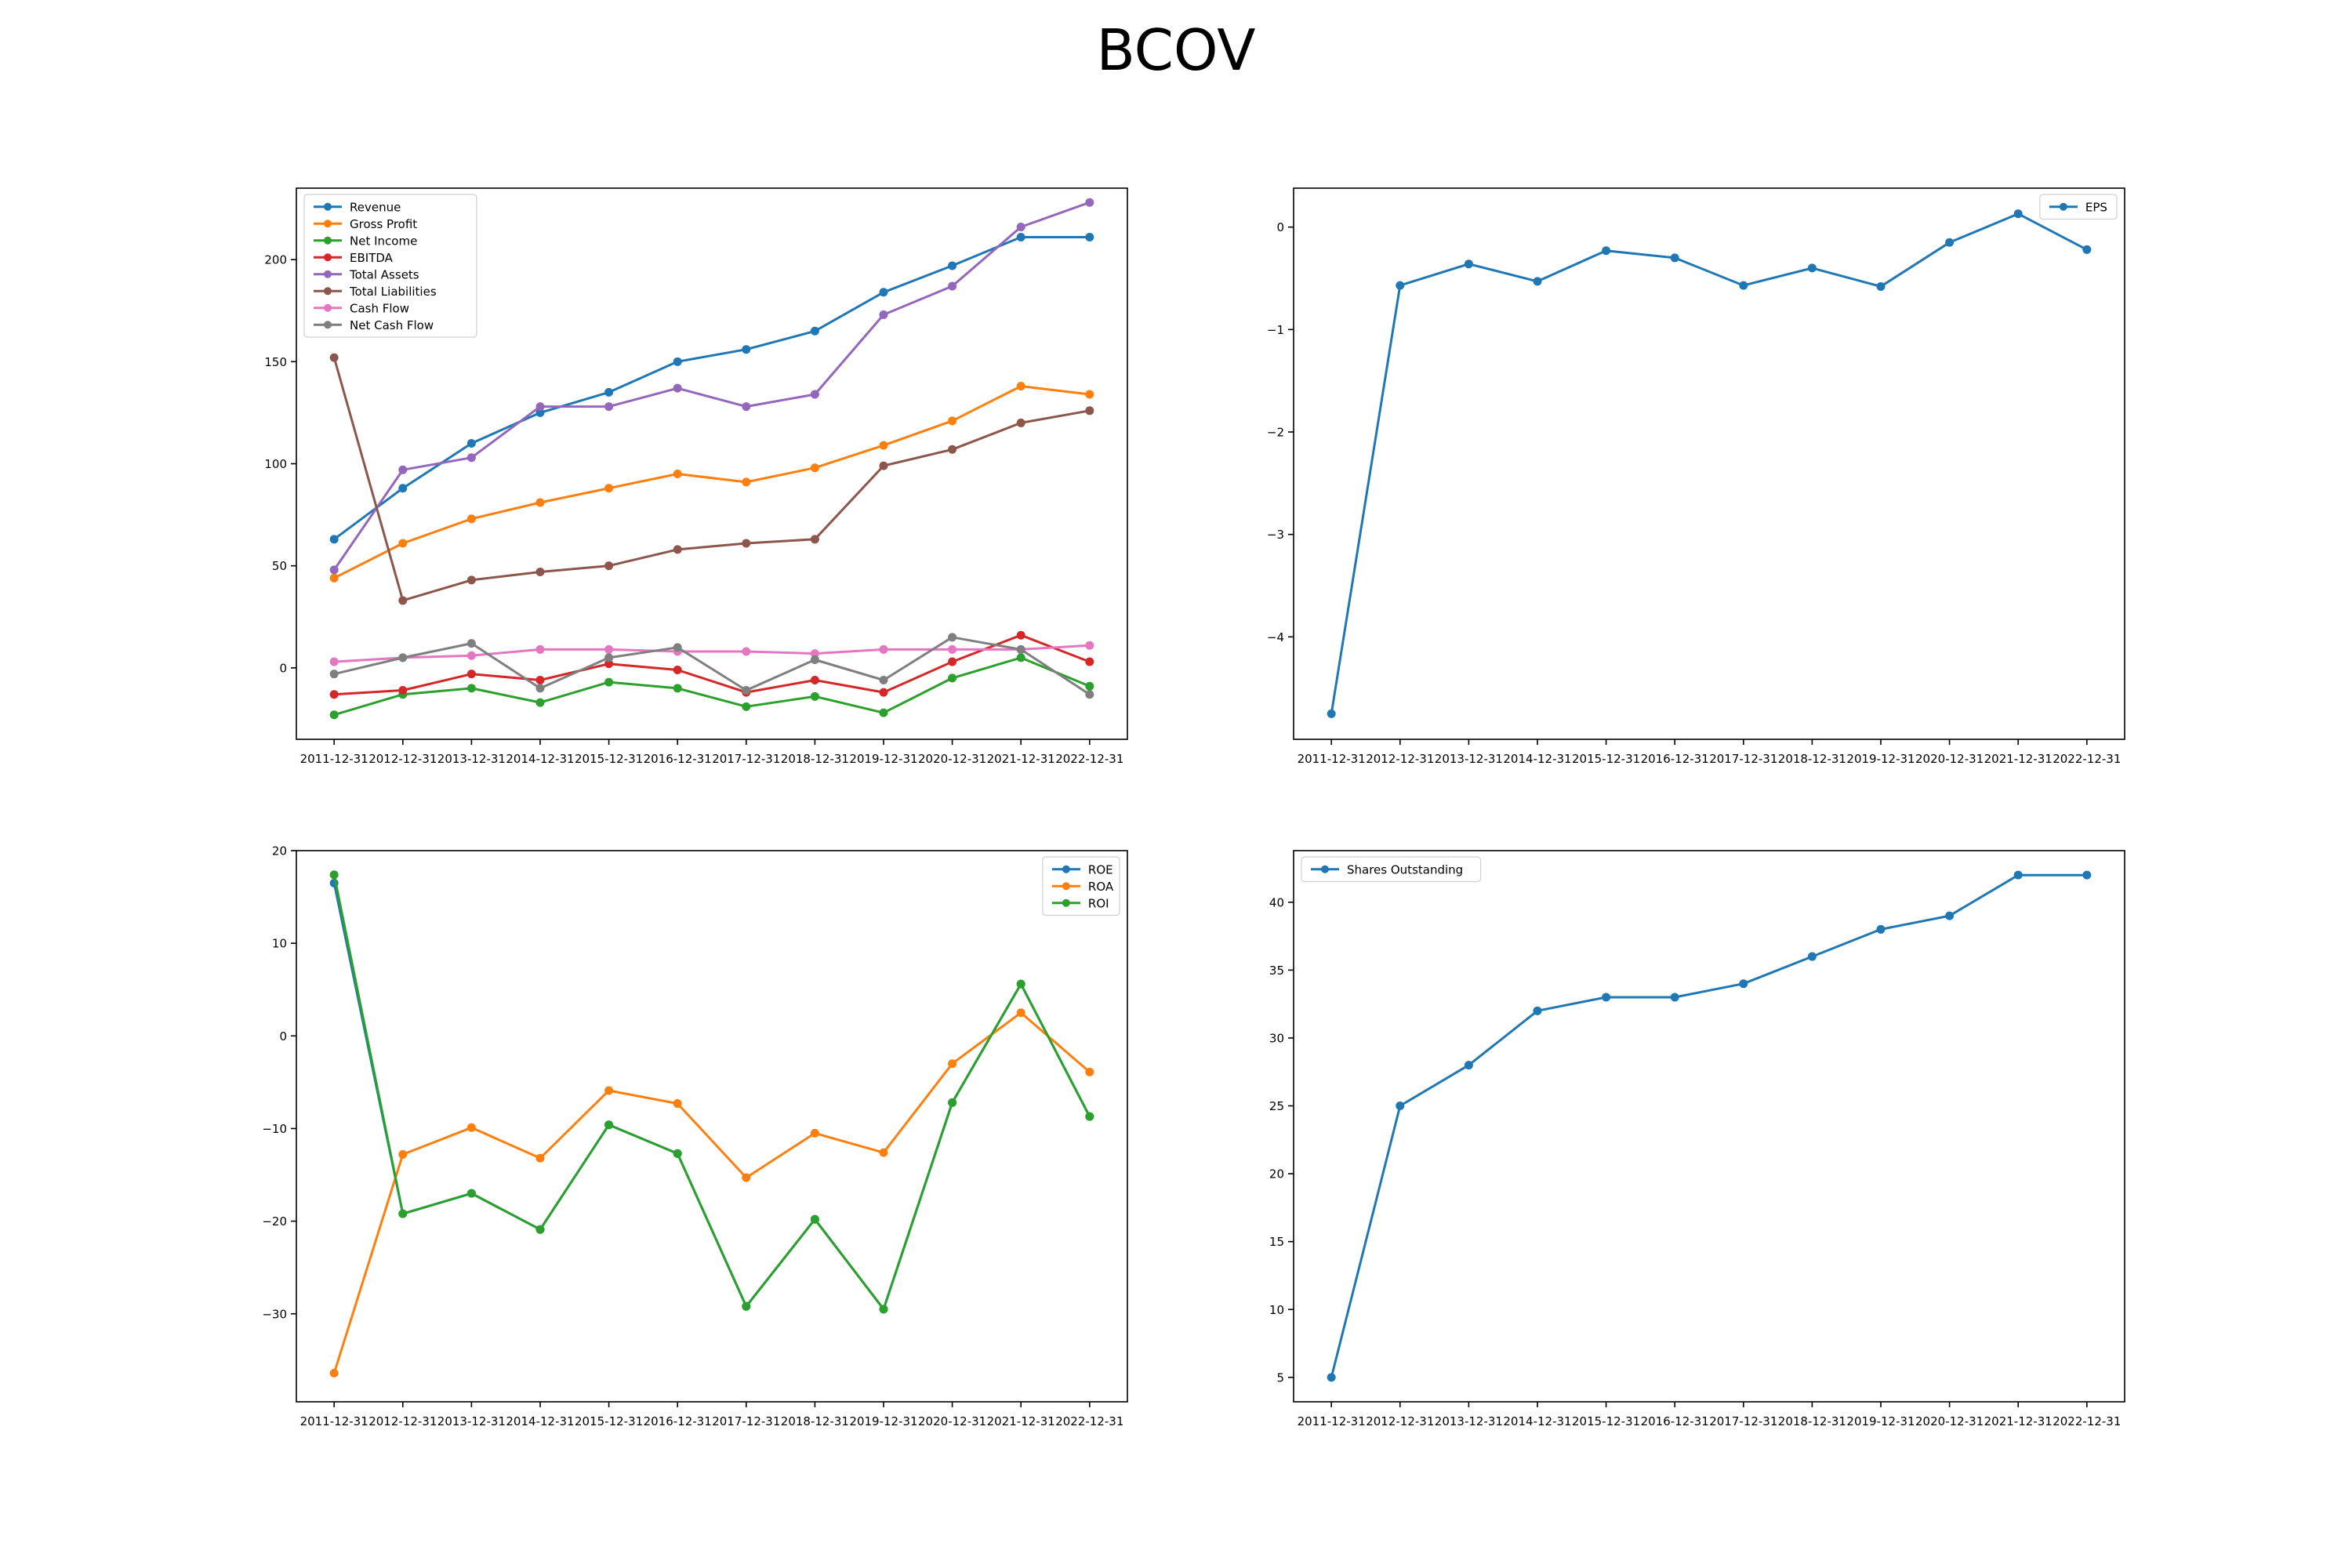  I want to click on legend: EPS, so click(2078, 207).